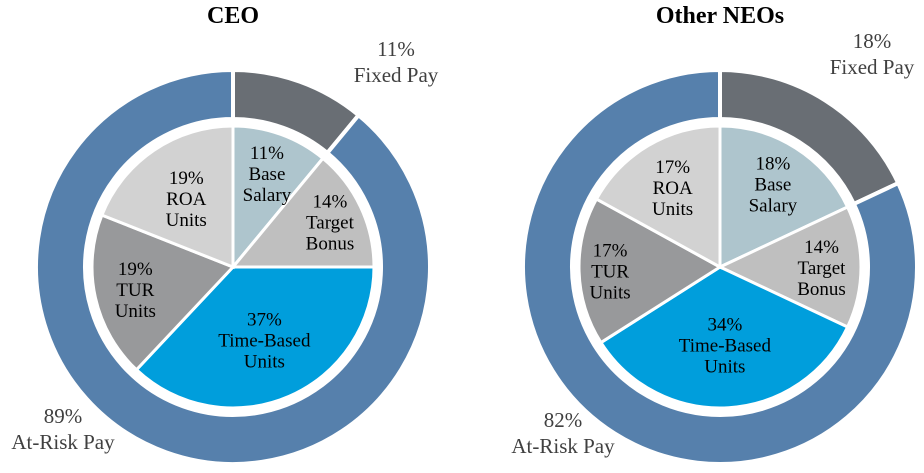  I want to click on chart-title-other-neos: Other NEOs, so click(720, 16).